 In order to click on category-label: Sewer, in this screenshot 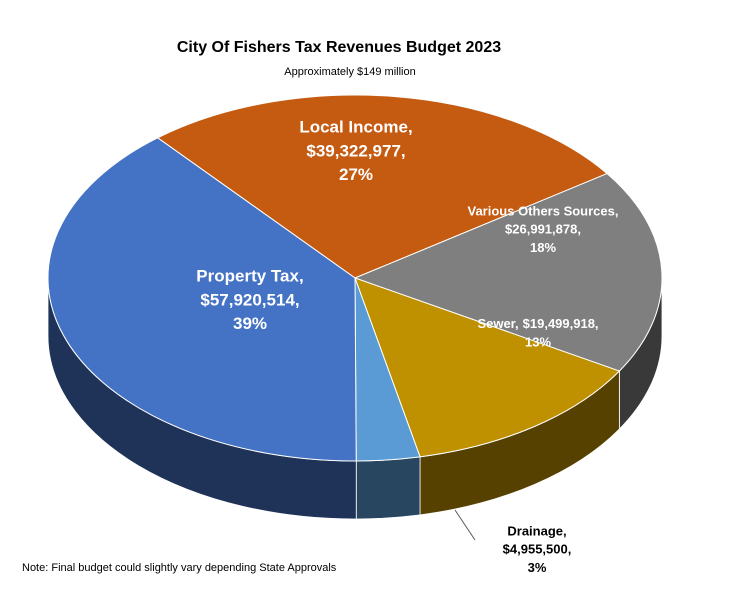, I will do `click(497, 323)`.